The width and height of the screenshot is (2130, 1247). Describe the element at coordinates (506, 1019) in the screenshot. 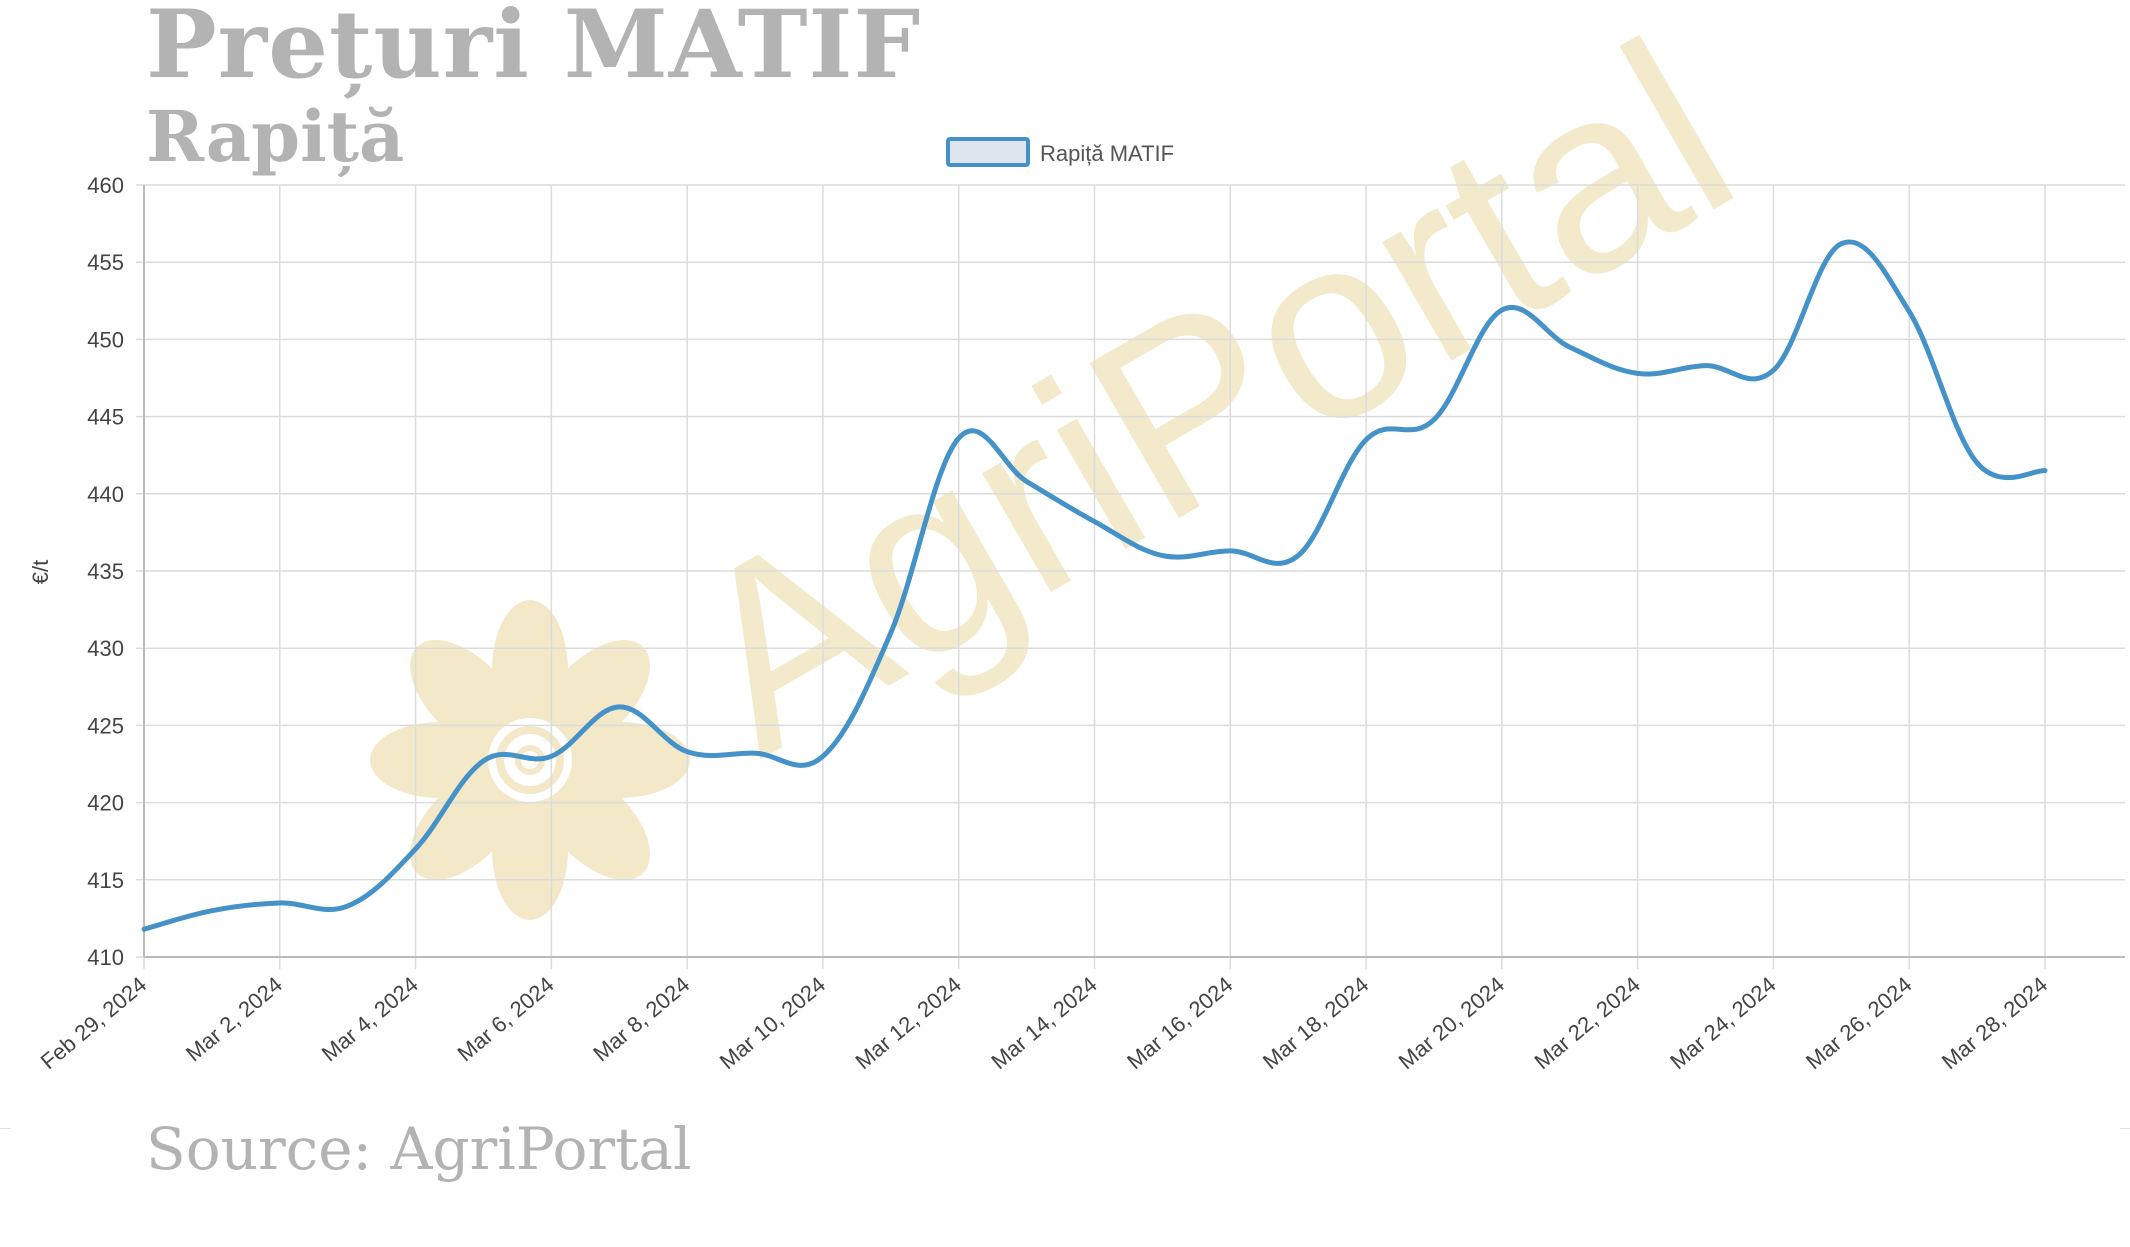

I see `x-tick-label: Mar 6, 2024` at that location.